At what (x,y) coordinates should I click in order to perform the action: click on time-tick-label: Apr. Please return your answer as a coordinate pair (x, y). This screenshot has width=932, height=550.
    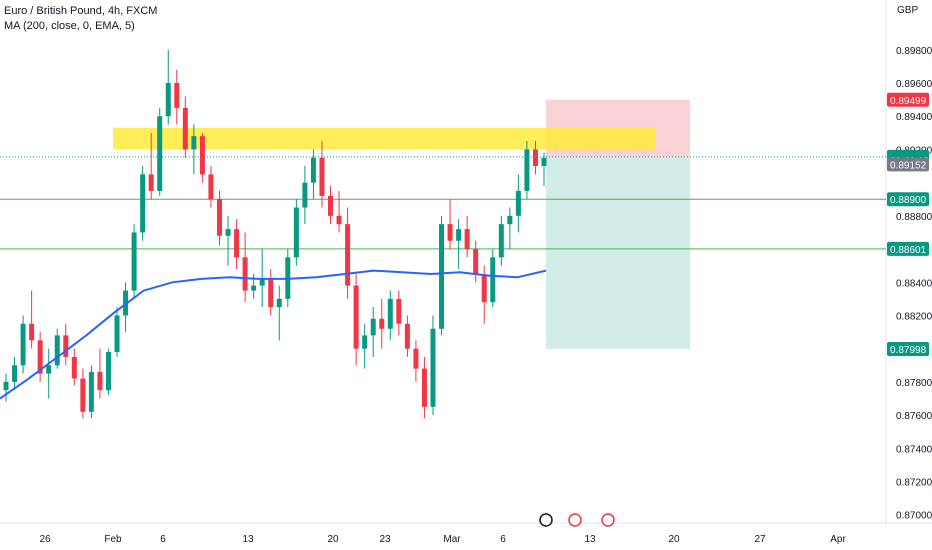
    Looking at the image, I should click on (838, 539).